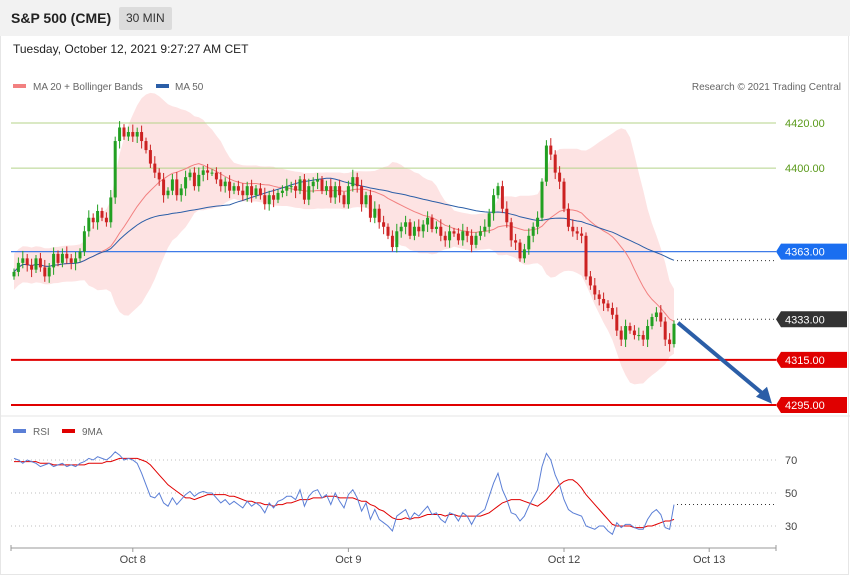  I want to click on x-tick-label: Oct 12, so click(564, 560).